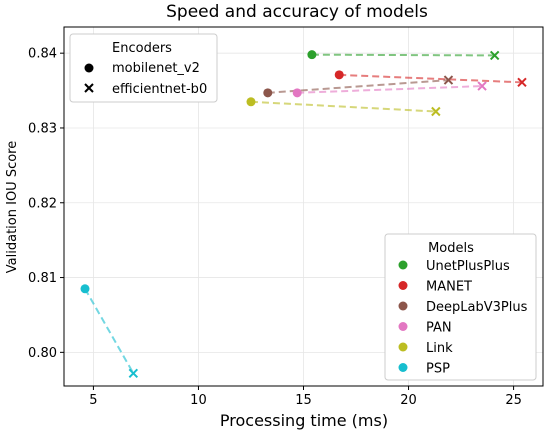 This screenshot has width=550, height=433. Describe the element at coordinates (439, 328) in the screenshot. I see `models-legend-item: PAN` at that location.